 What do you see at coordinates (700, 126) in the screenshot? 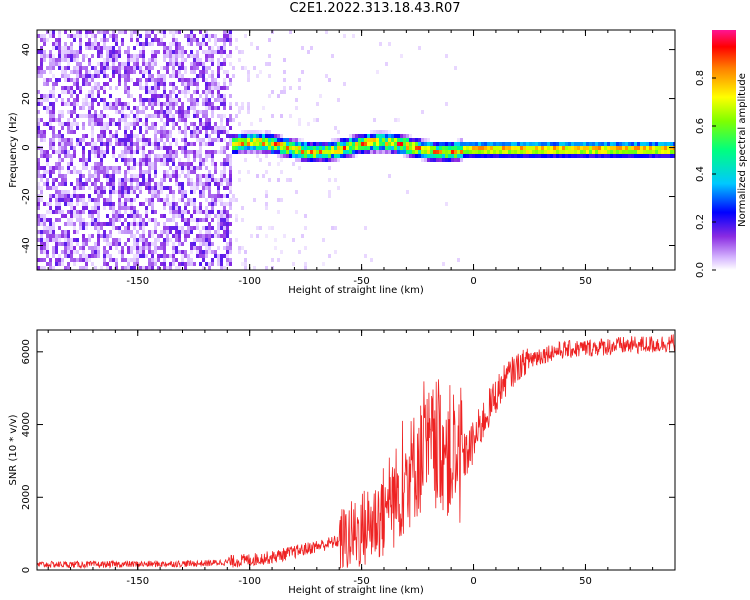
I see `colorbar-tick-label: 0.6` at bounding box center [700, 126].